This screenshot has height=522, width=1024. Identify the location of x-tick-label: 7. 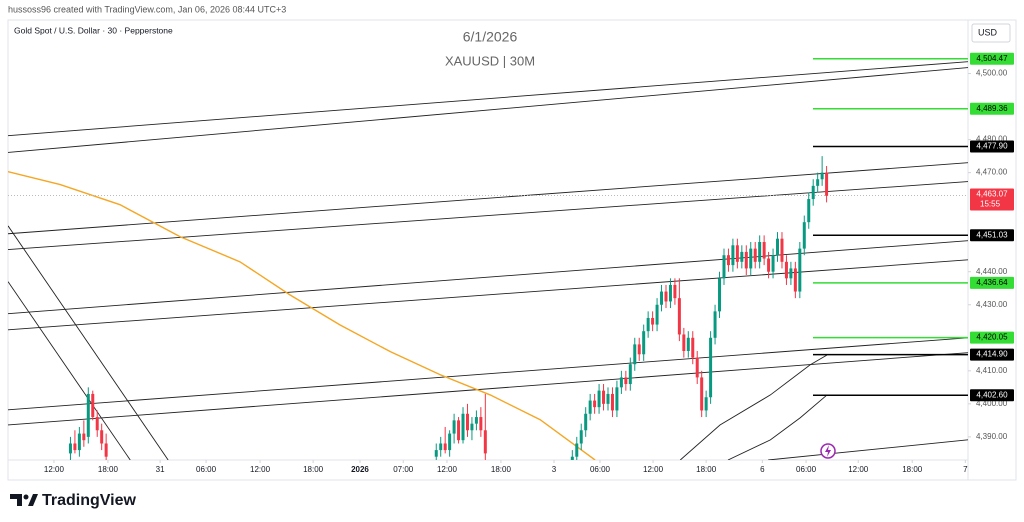
(965, 469).